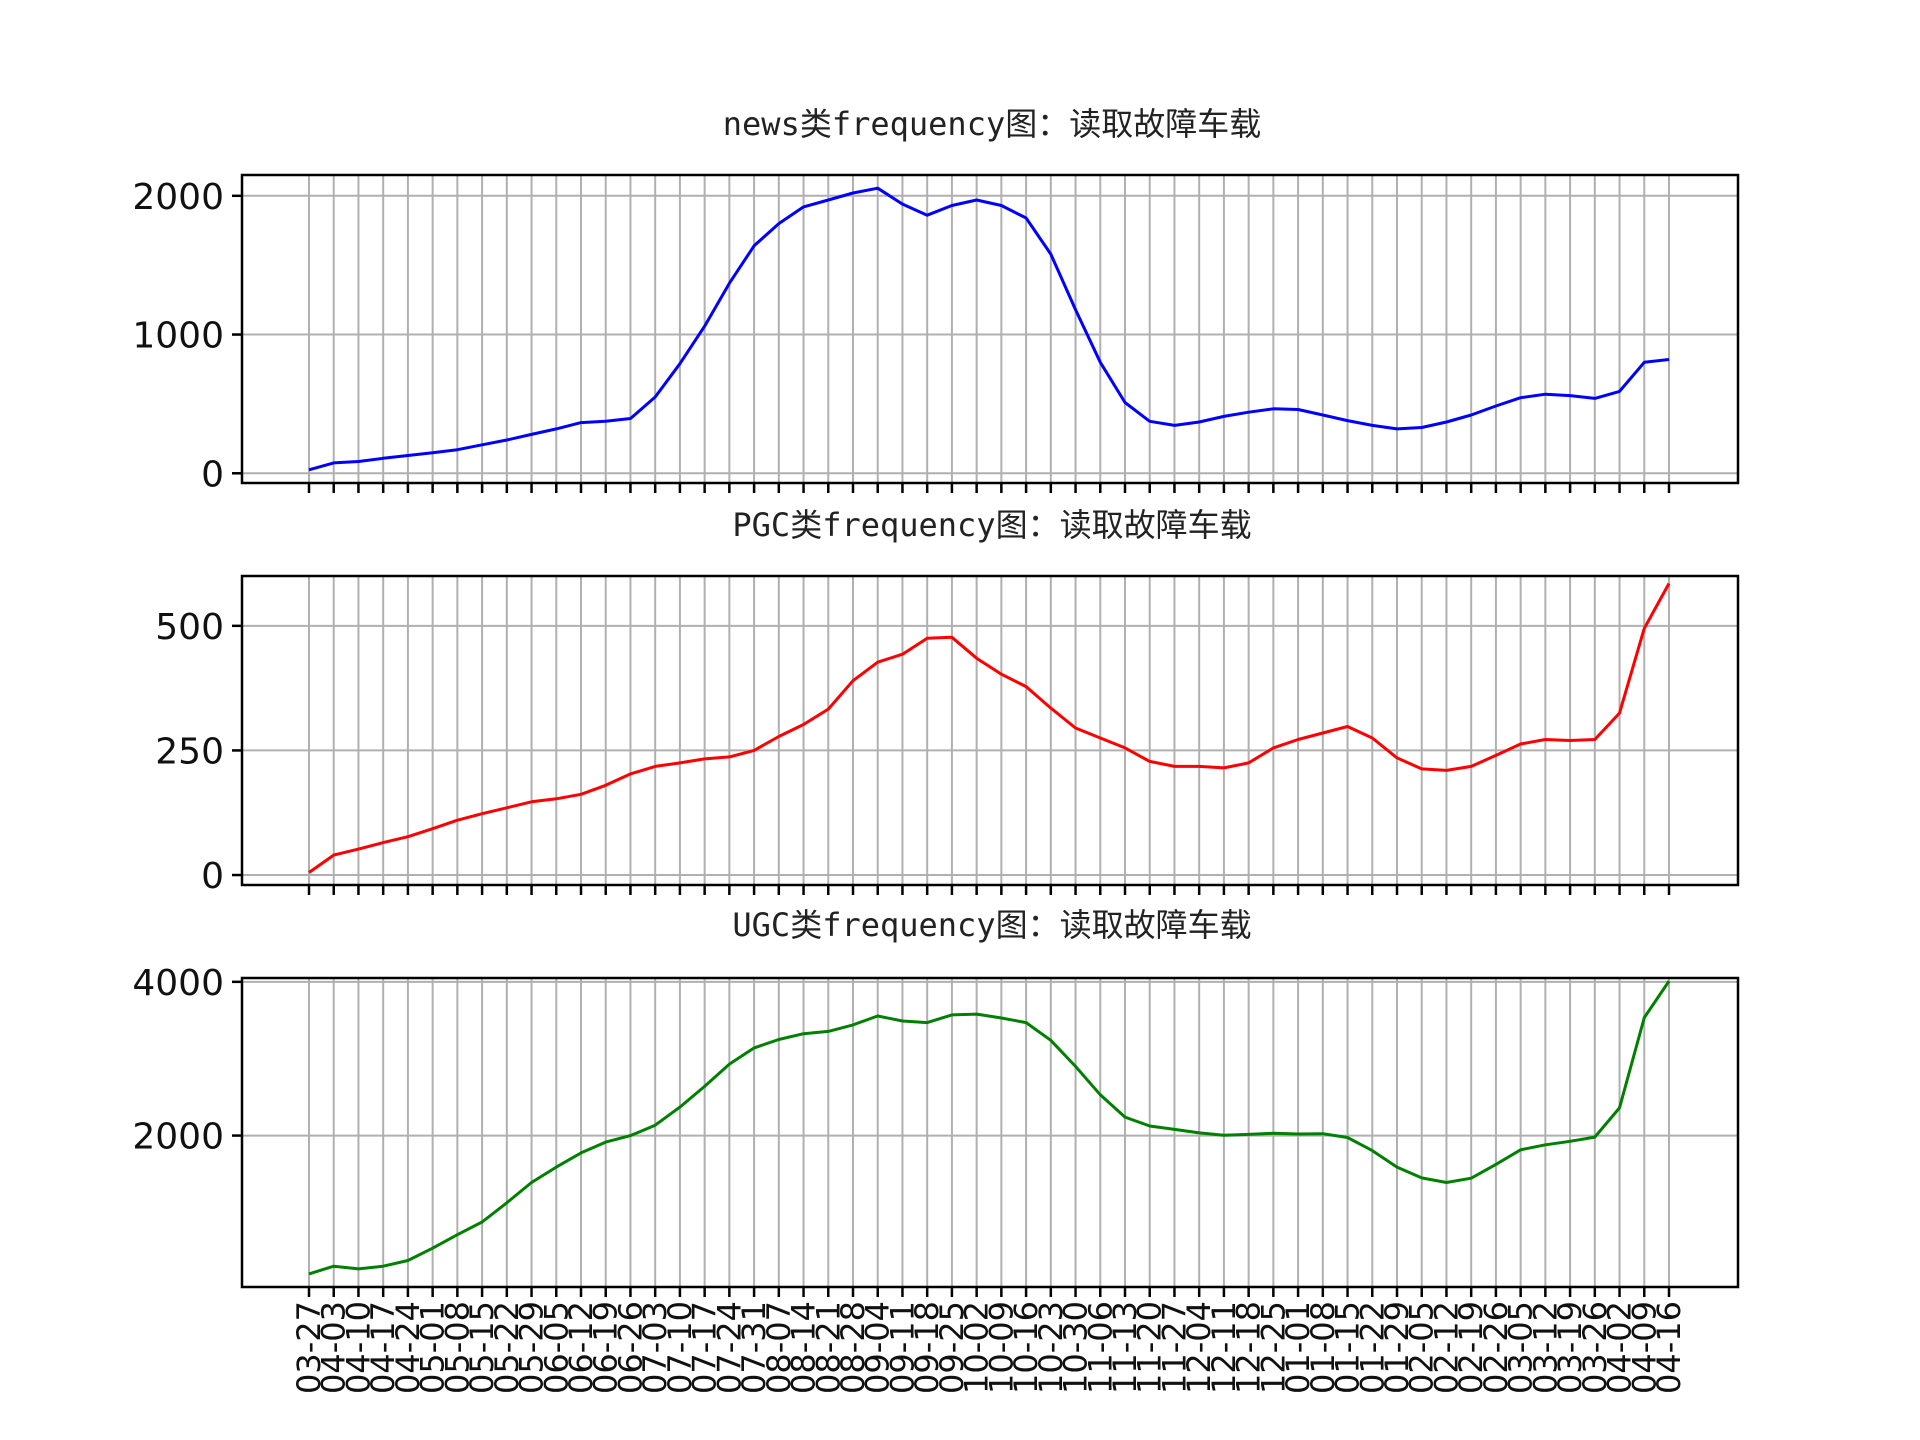  What do you see at coordinates (853, 1347) in the screenshot?
I see `x-tick-label: 08-28` at bounding box center [853, 1347].